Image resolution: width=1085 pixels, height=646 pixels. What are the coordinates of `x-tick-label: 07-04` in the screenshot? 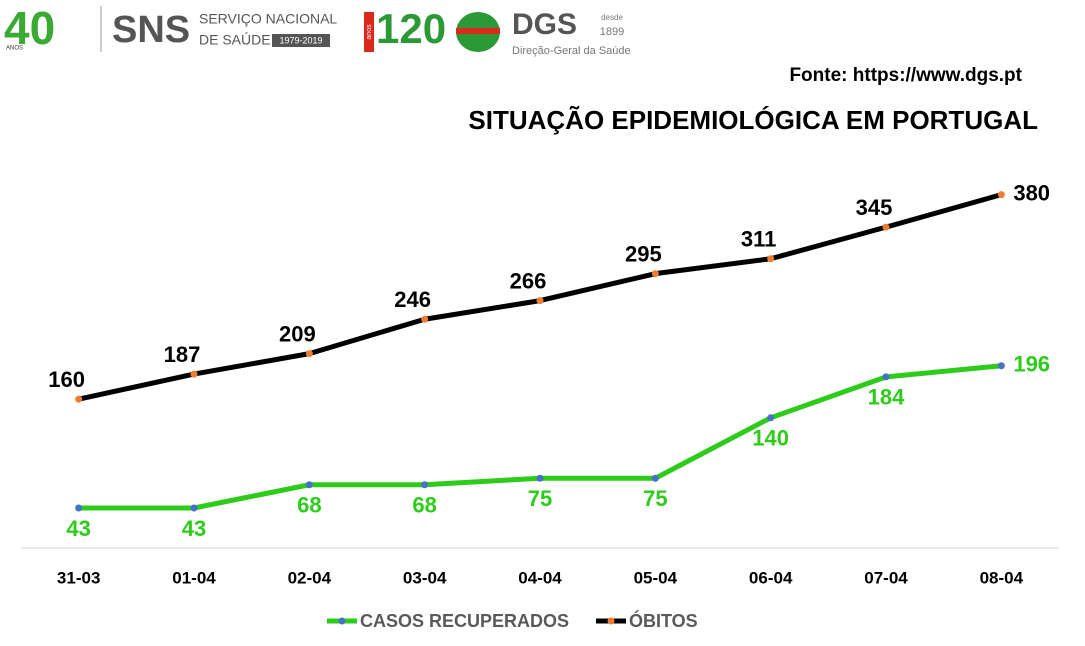 It's located at (886, 577).